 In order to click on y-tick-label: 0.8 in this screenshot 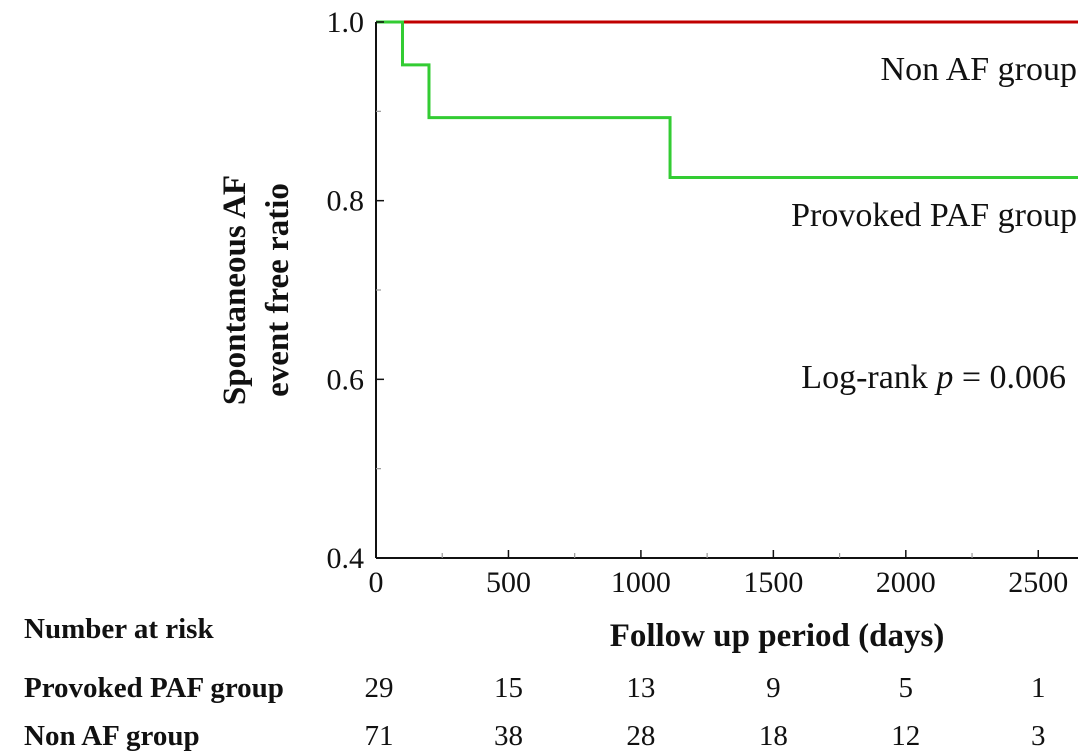, I will do `click(346, 201)`.